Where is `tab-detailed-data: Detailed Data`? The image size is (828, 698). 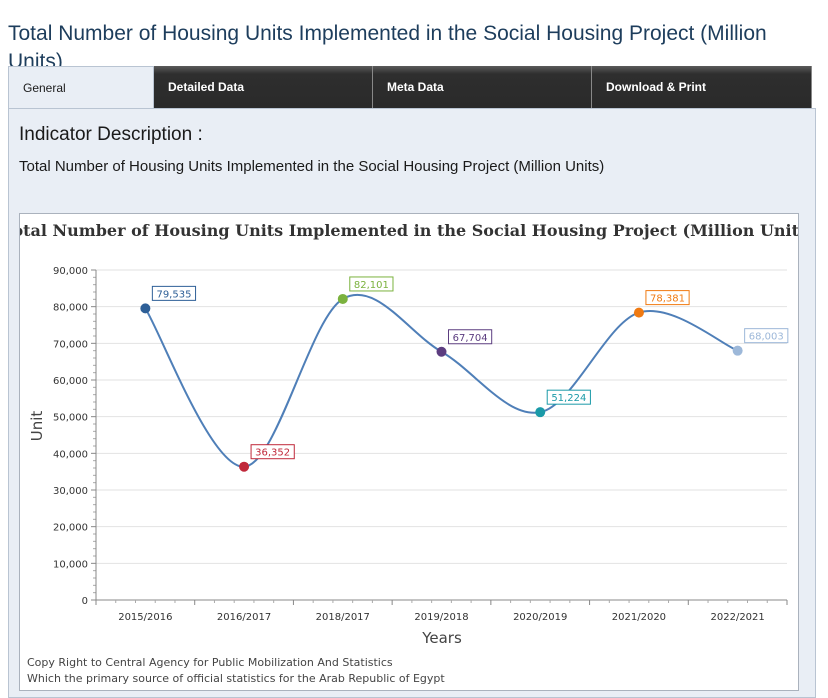
tab-detailed-data: Detailed Data is located at coordinates (263, 87).